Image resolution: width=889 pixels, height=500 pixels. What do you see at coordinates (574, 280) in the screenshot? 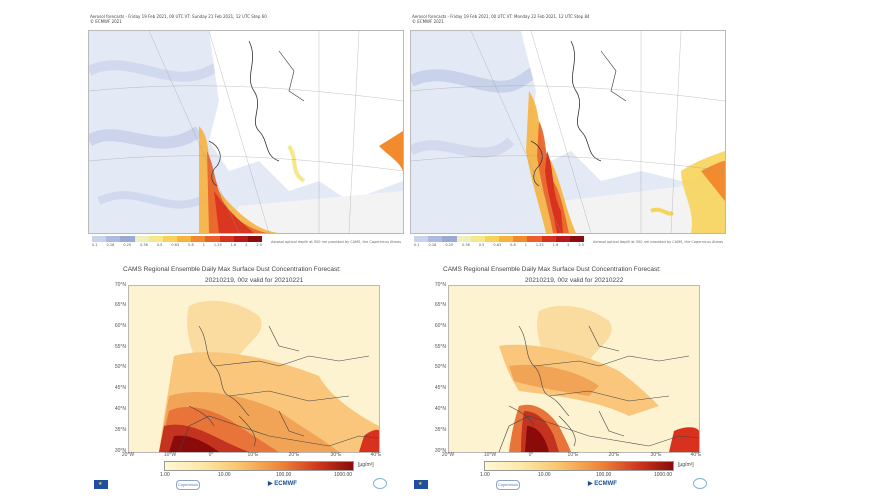
I see `dust-subtitle: 20210219, 00z valid for 20210222` at bounding box center [574, 280].